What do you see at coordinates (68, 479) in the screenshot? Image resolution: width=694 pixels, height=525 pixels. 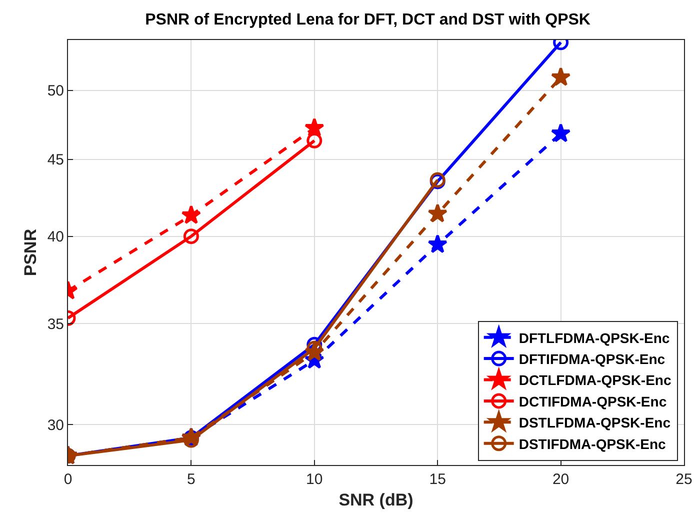 I see `x-tick-label: 0` at bounding box center [68, 479].